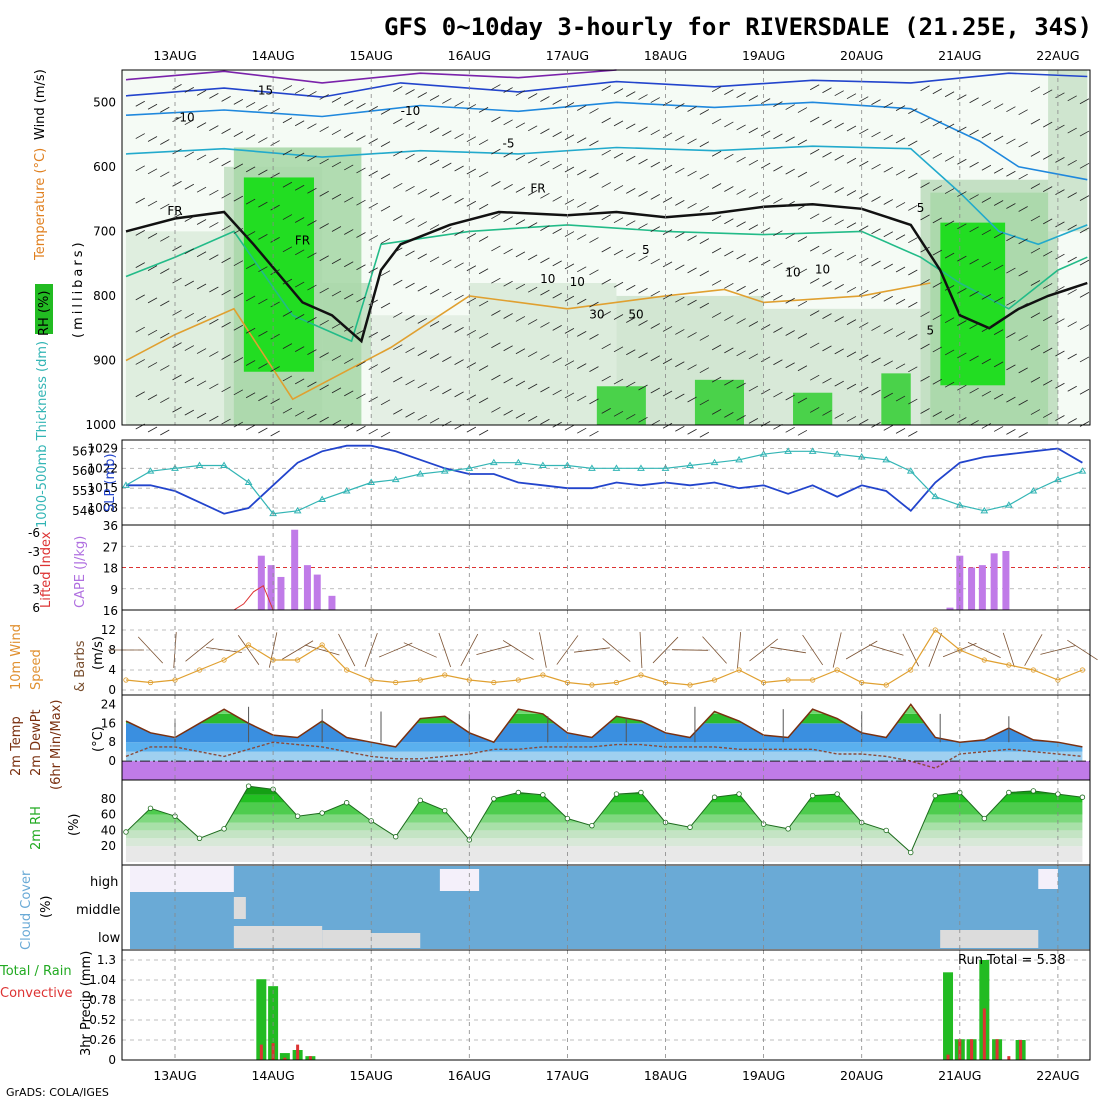 Image resolution: width=1100 pixels, height=1100 pixels. What do you see at coordinates (665, 1075) in the screenshot?
I see `day-label-bottom: 18AUG` at bounding box center [665, 1075].